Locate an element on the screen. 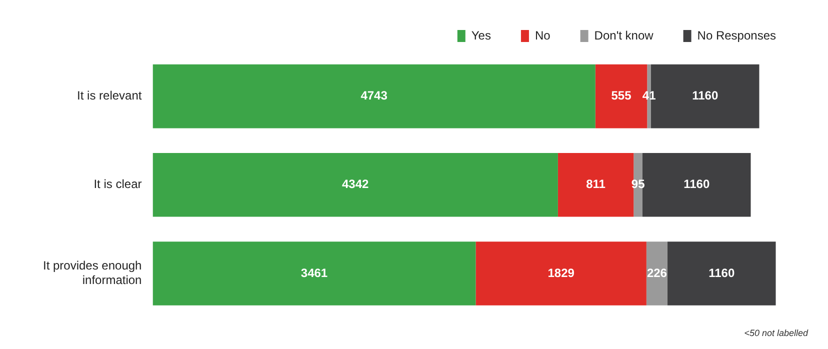 The width and height of the screenshot is (828, 349). data-label: 4342 is located at coordinates (356, 184).